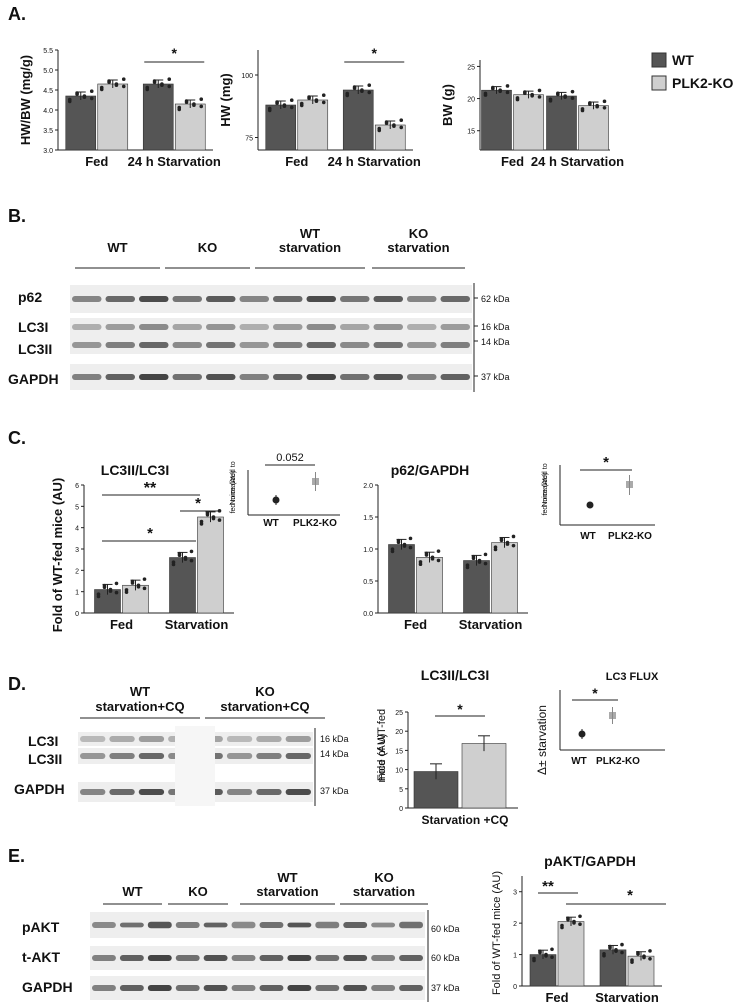  What do you see at coordinates (447, 105) in the screenshot?
I see `panel-a-ylabel-3: BW (g)` at bounding box center [447, 105].